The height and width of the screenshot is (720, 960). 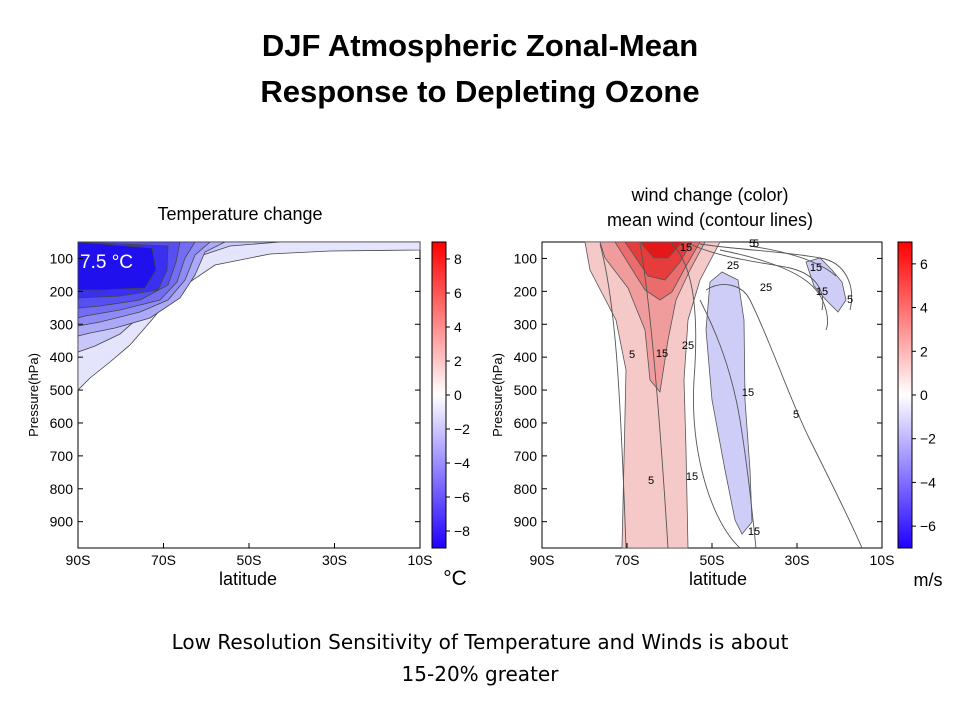 What do you see at coordinates (458, 361) in the screenshot?
I see `temperature-cbar-label: 2` at bounding box center [458, 361].